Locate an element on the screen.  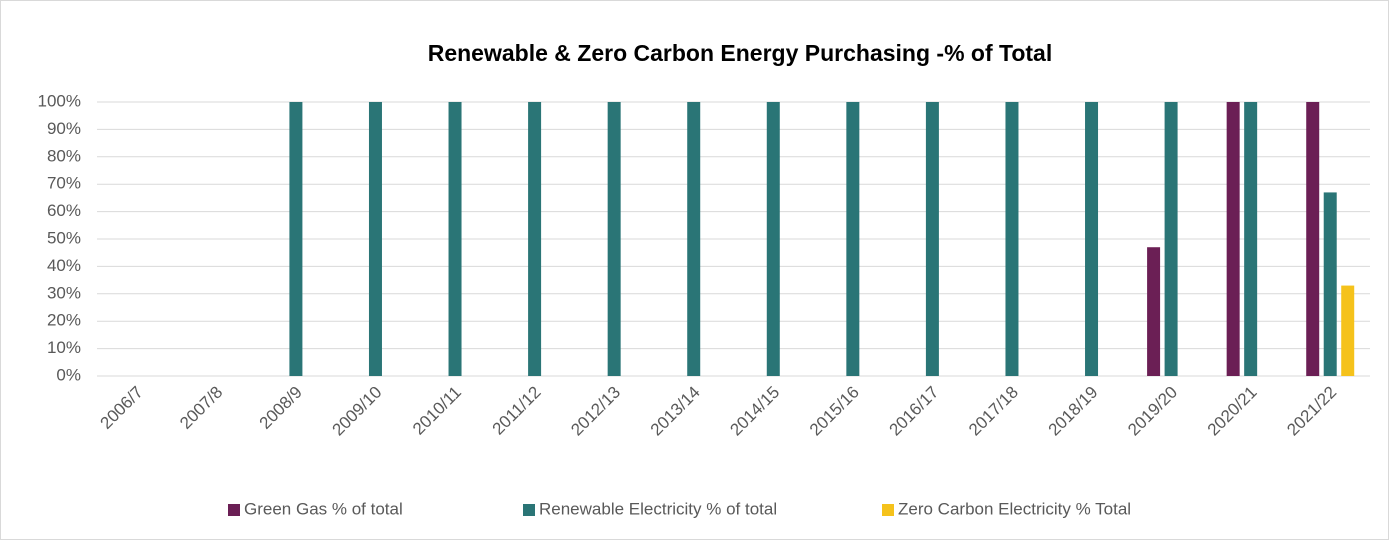
y-tick-label: 70% is located at coordinates (64, 183).